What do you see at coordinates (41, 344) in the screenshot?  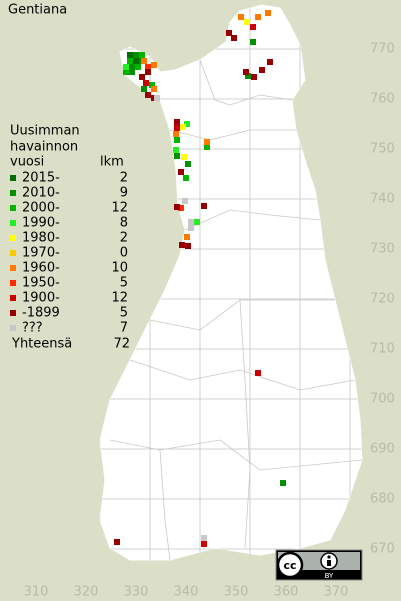 I see `legend-total-label: Yhteensä` at bounding box center [41, 344].